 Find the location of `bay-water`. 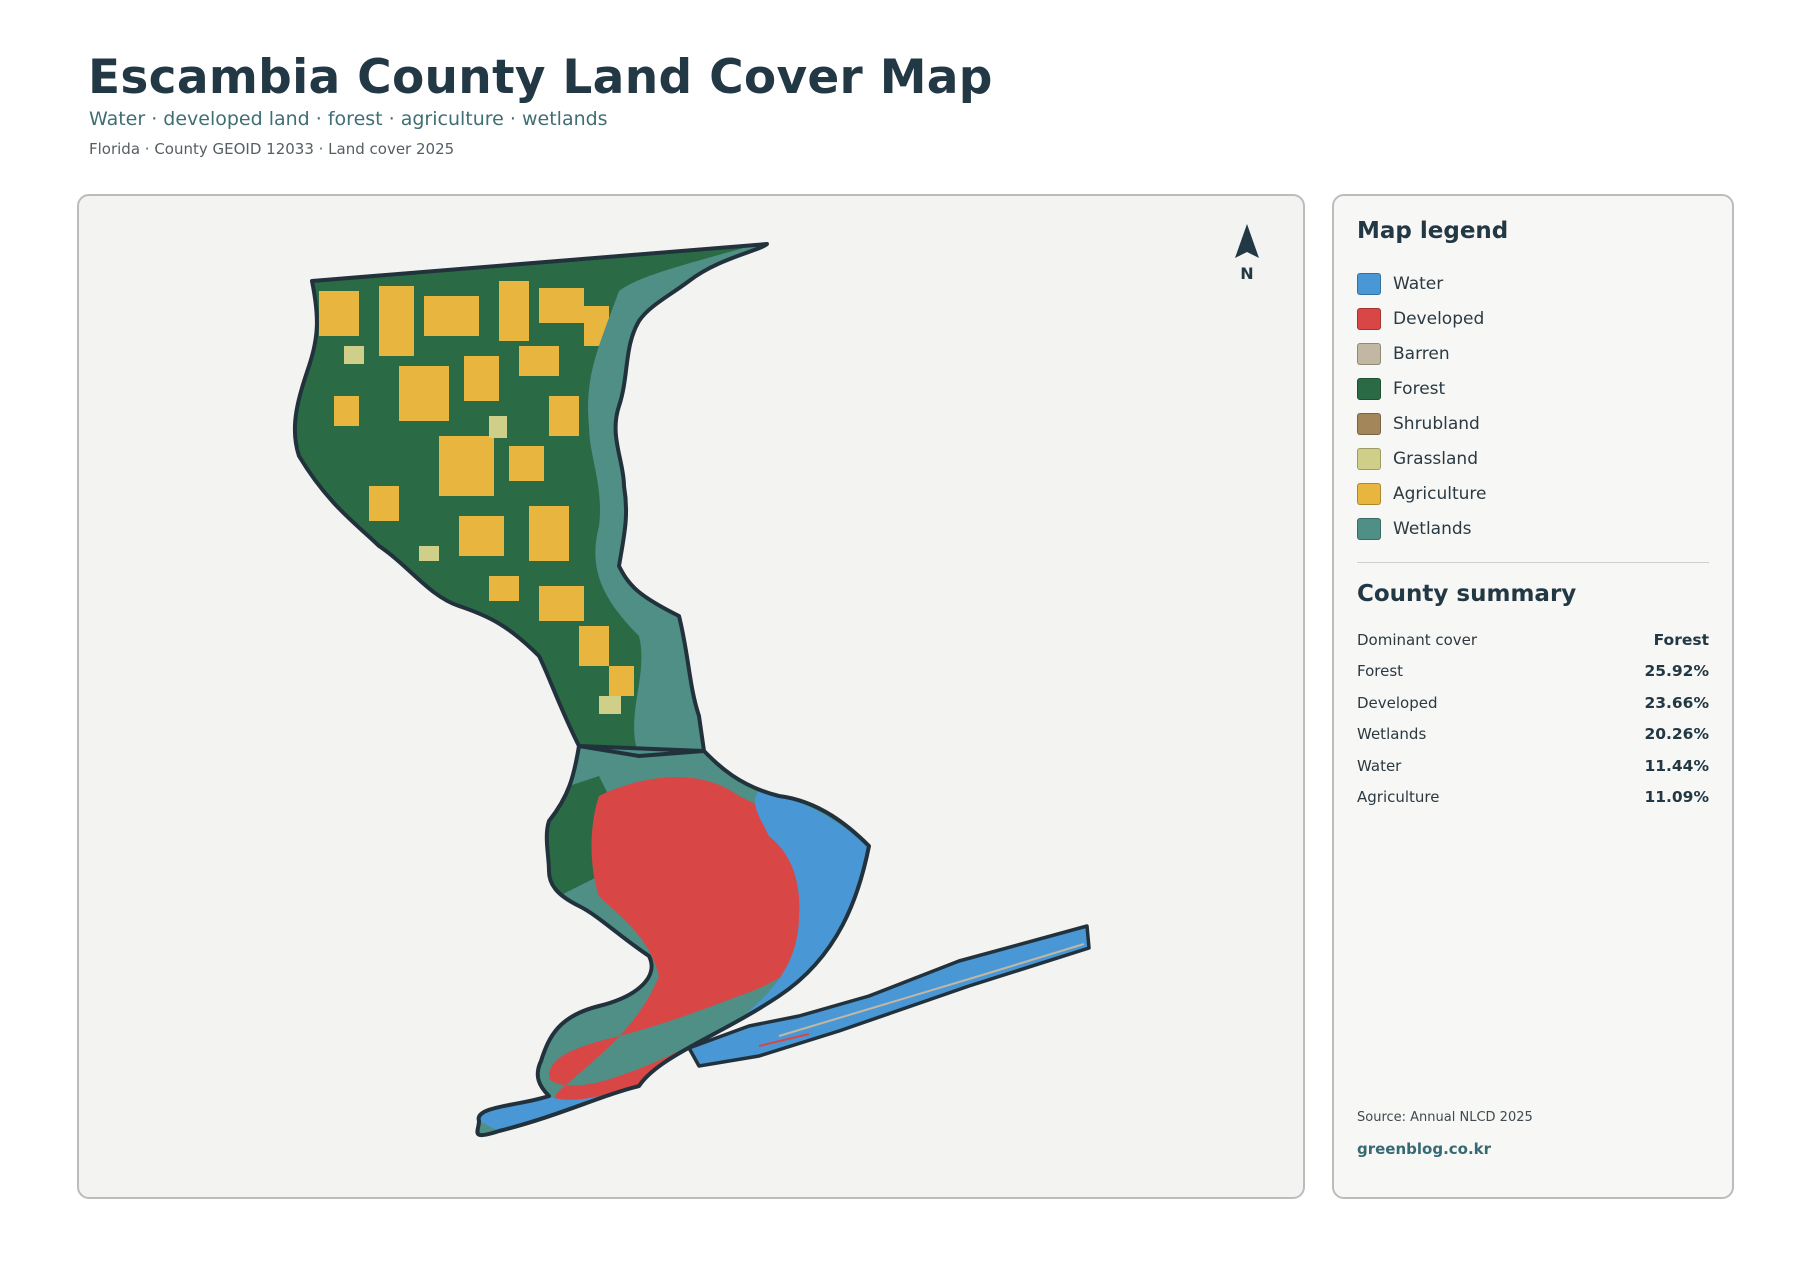

bay-water is located at coordinates (764, 936).